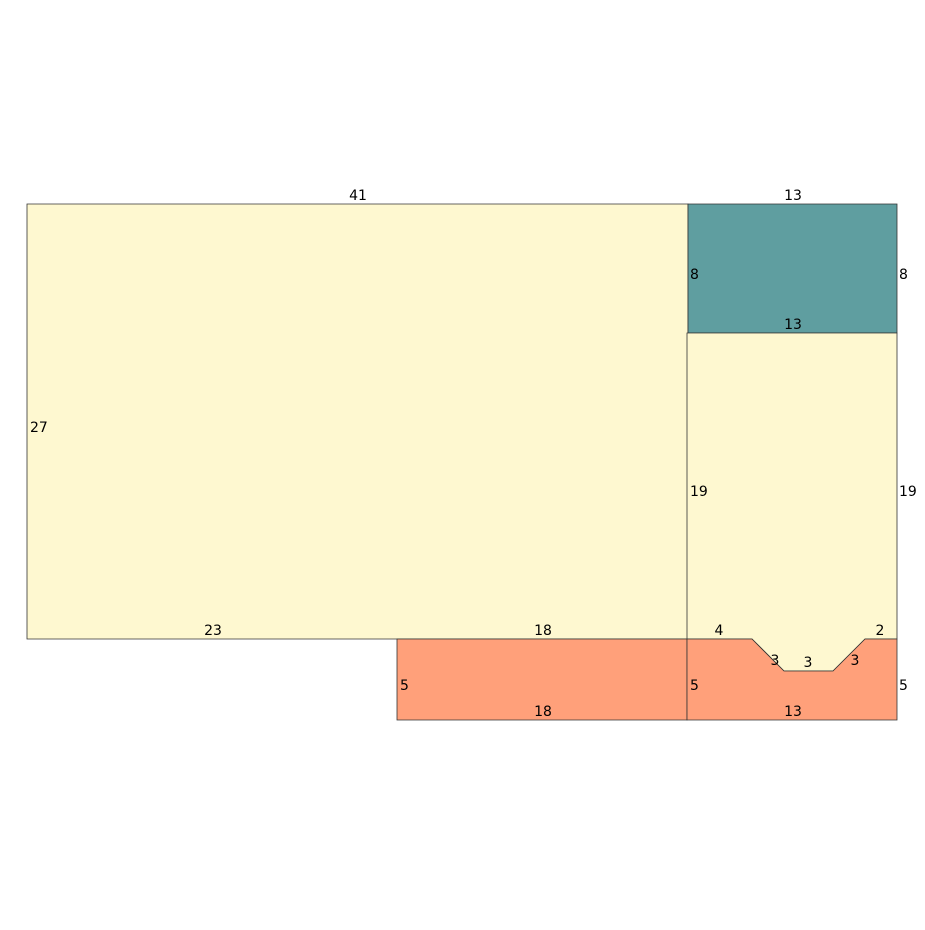  Describe the element at coordinates (719, 631) in the screenshot. I see `dimension-label: 4` at that location.